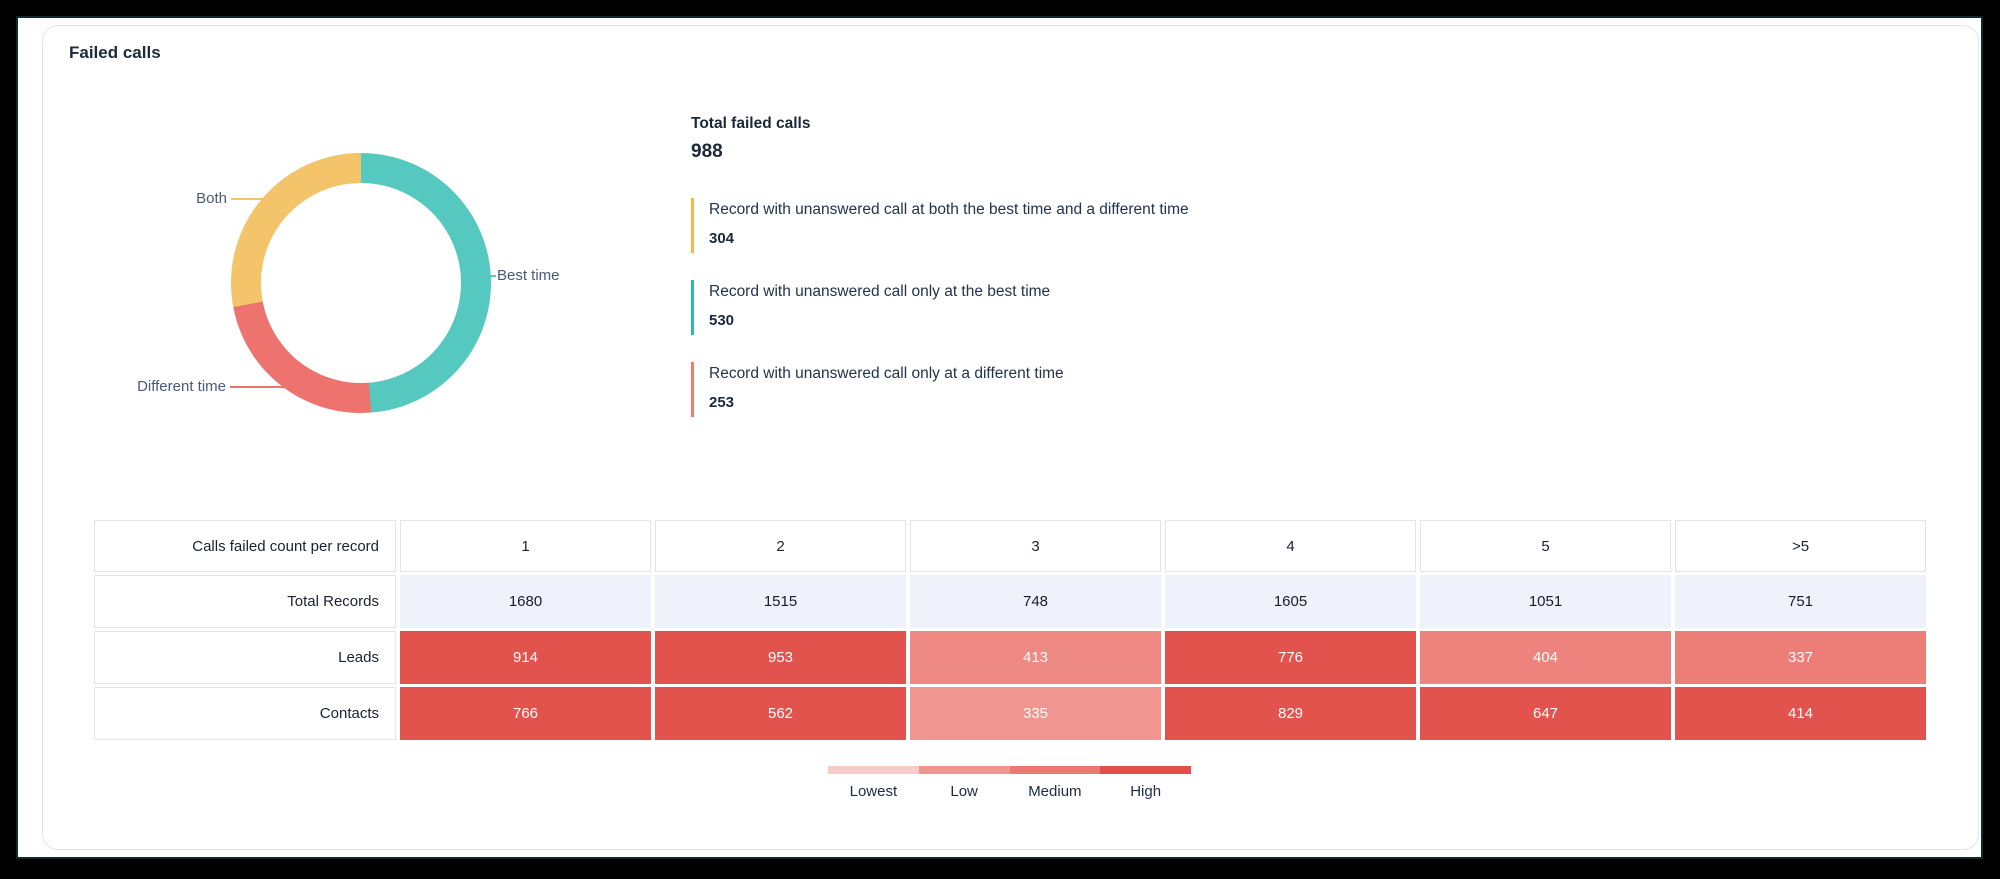  I want to click on heat-cell: 829, so click(1290, 713).